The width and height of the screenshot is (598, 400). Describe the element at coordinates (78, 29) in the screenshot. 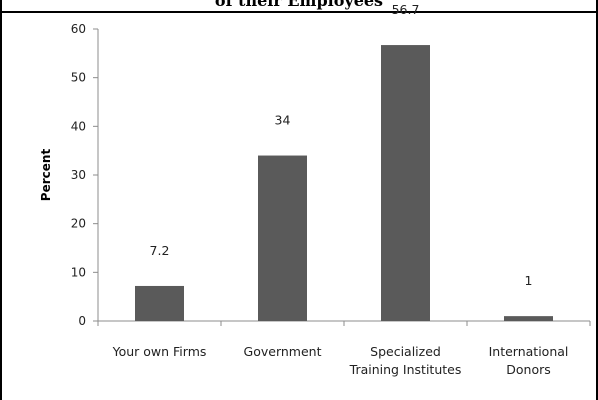

I see `y-tick-label: 60` at that location.